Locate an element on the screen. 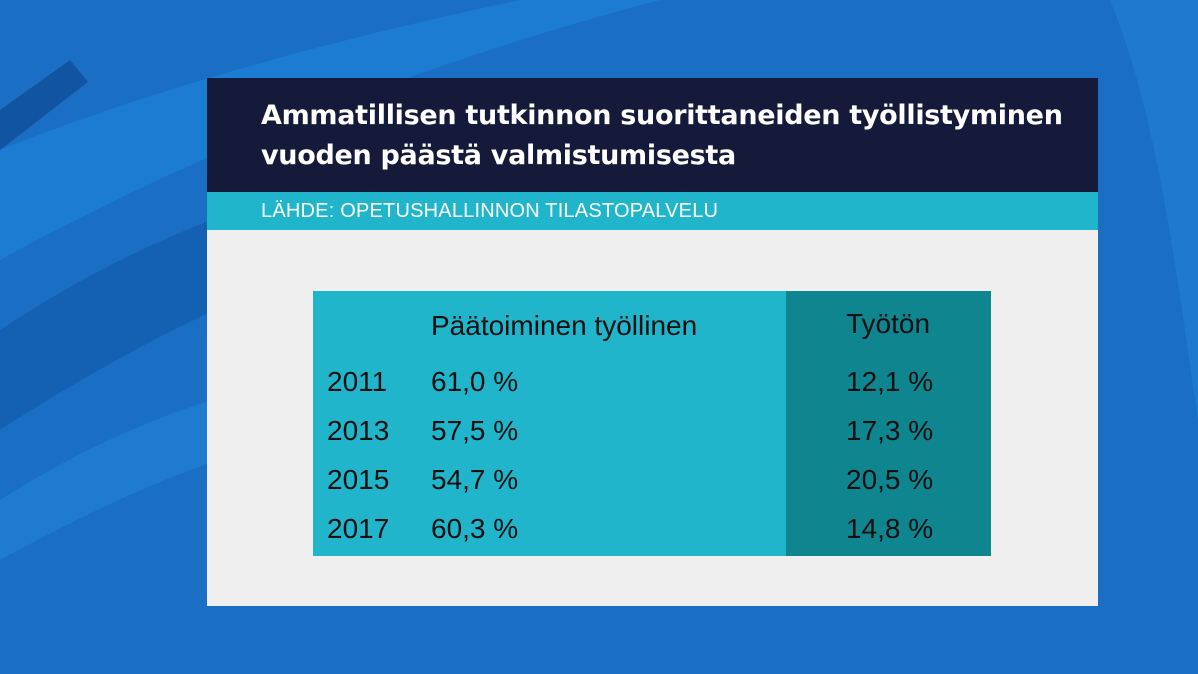  year-label: 2017 is located at coordinates (358, 528).